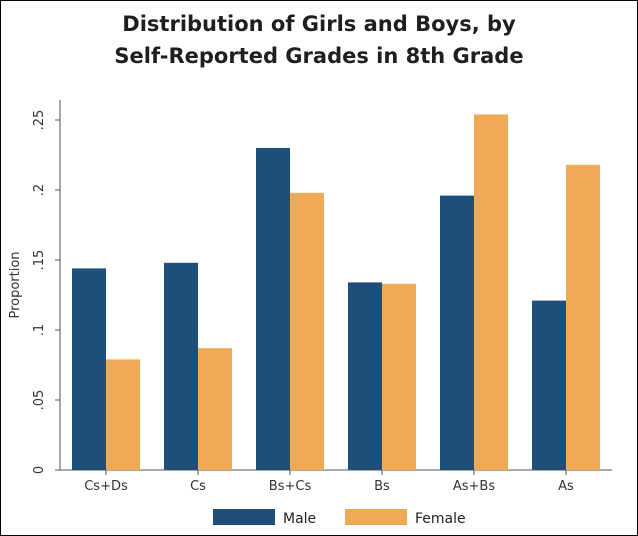 This screenshot has height=536, width=638. Describe the element at coordinates (39, 470) in the screenshot. I see `y-tick-label: 0` at that location.